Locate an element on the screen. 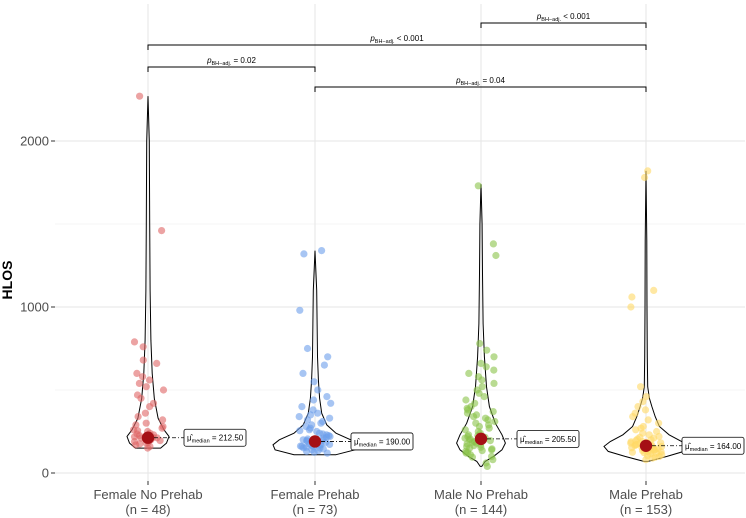 Image resolution: width=746 pixels, height=518 pixels. significance-label: pBH−adj. = 0.02 is located at coordinates (231, 61).